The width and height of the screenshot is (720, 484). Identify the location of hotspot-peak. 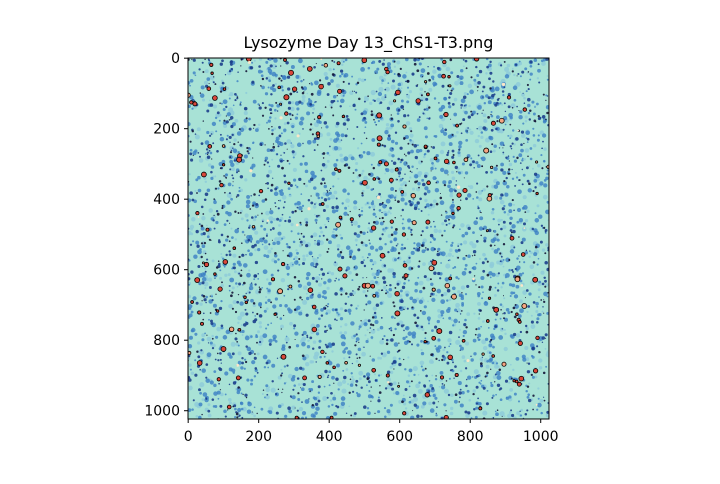
(426, 82).